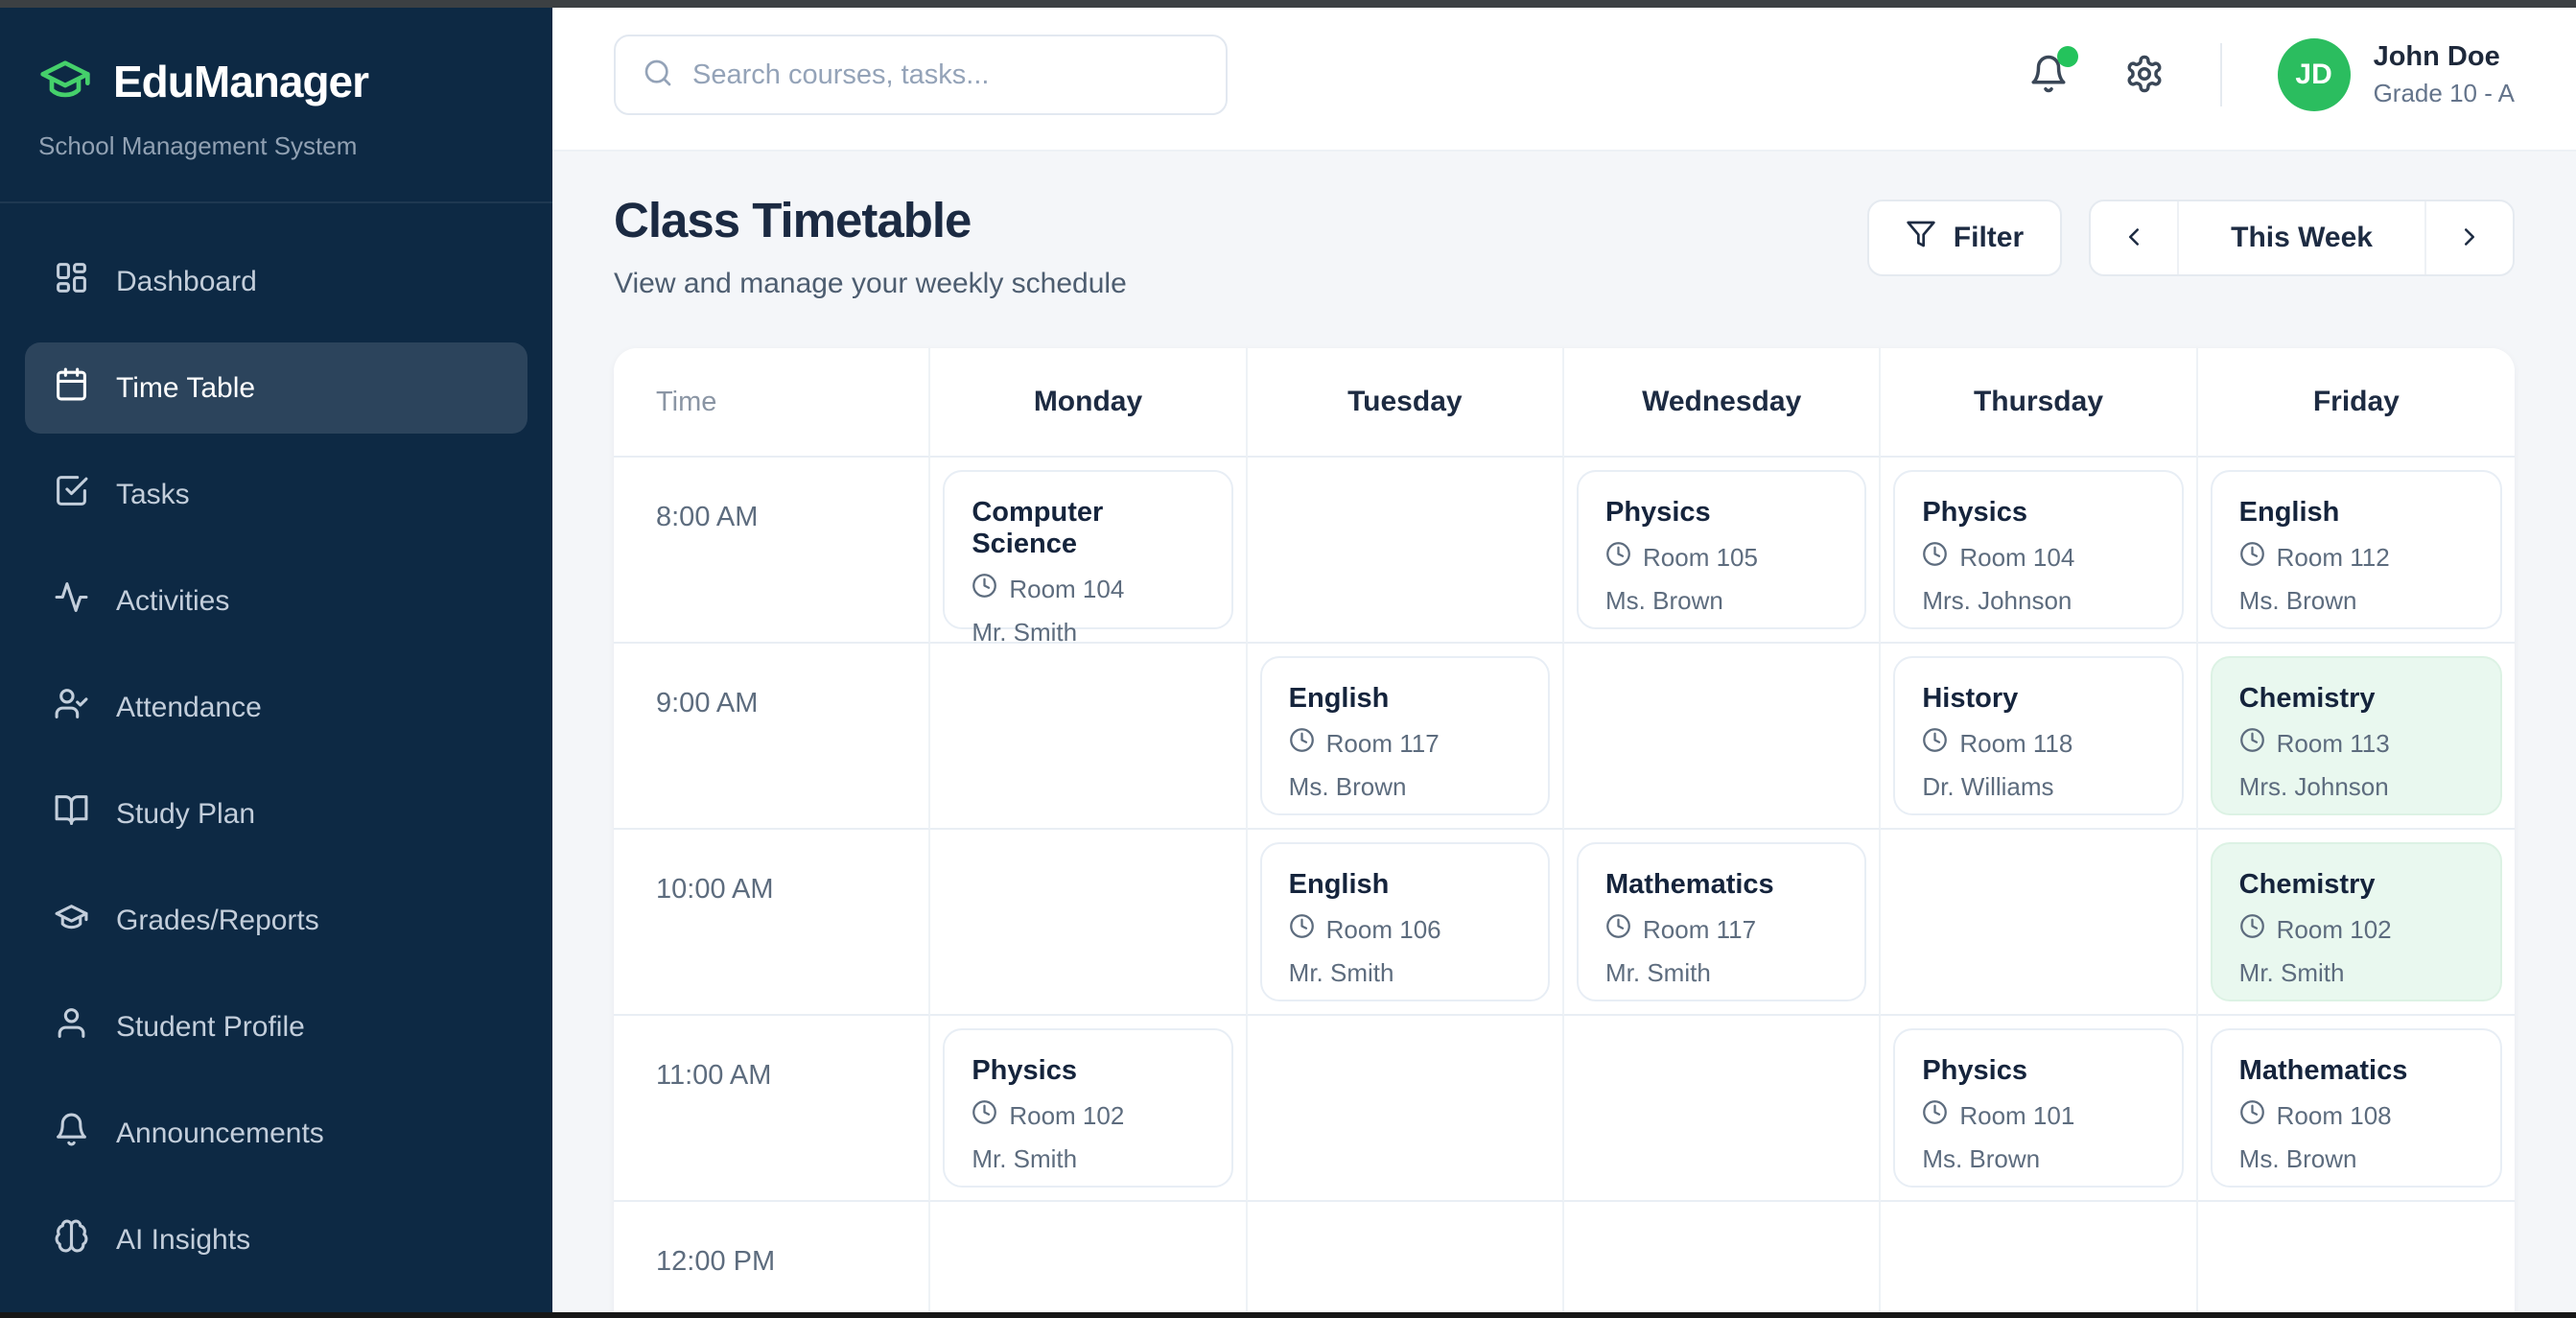  What do you see at coordinates (772, 551) in the screenshot?
I see `time-label: 8:00 AM` at bounding box center [772, 551].